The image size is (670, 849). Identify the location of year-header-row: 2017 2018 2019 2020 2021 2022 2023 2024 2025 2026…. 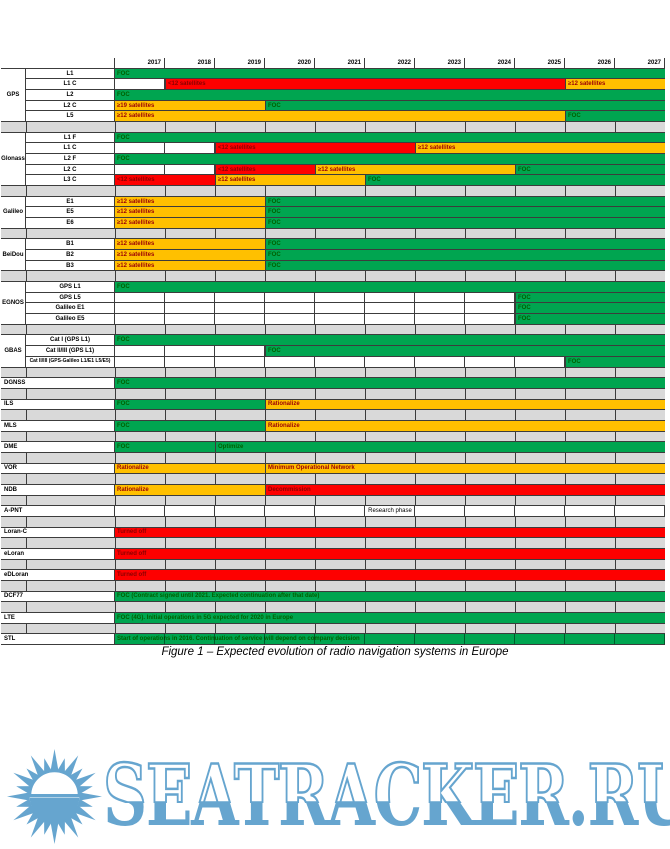
(333, 63).